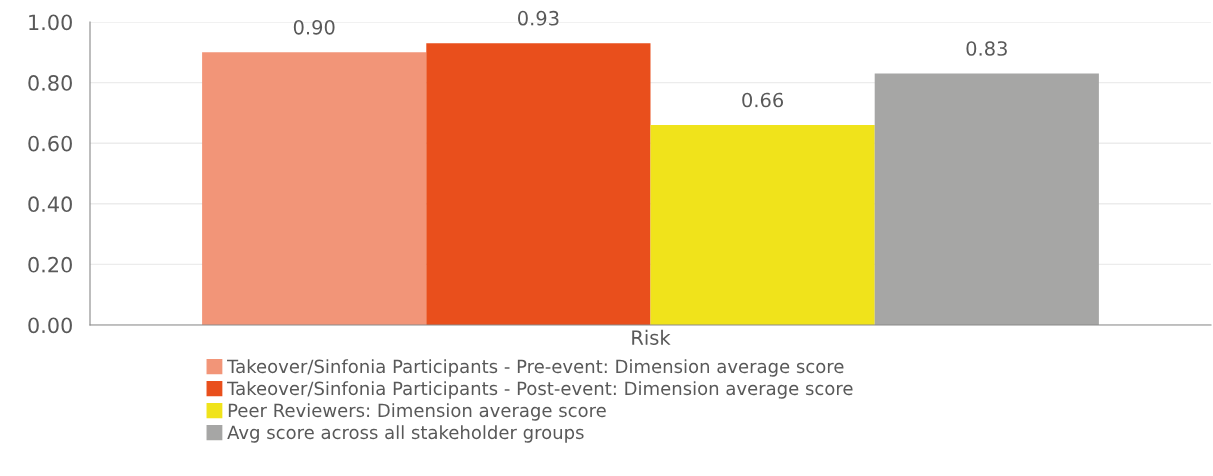 This screenshot has width=1213, height=476. I want to click on legend-label: Peer Reviewers: Dimension average score, so click(417, 412).